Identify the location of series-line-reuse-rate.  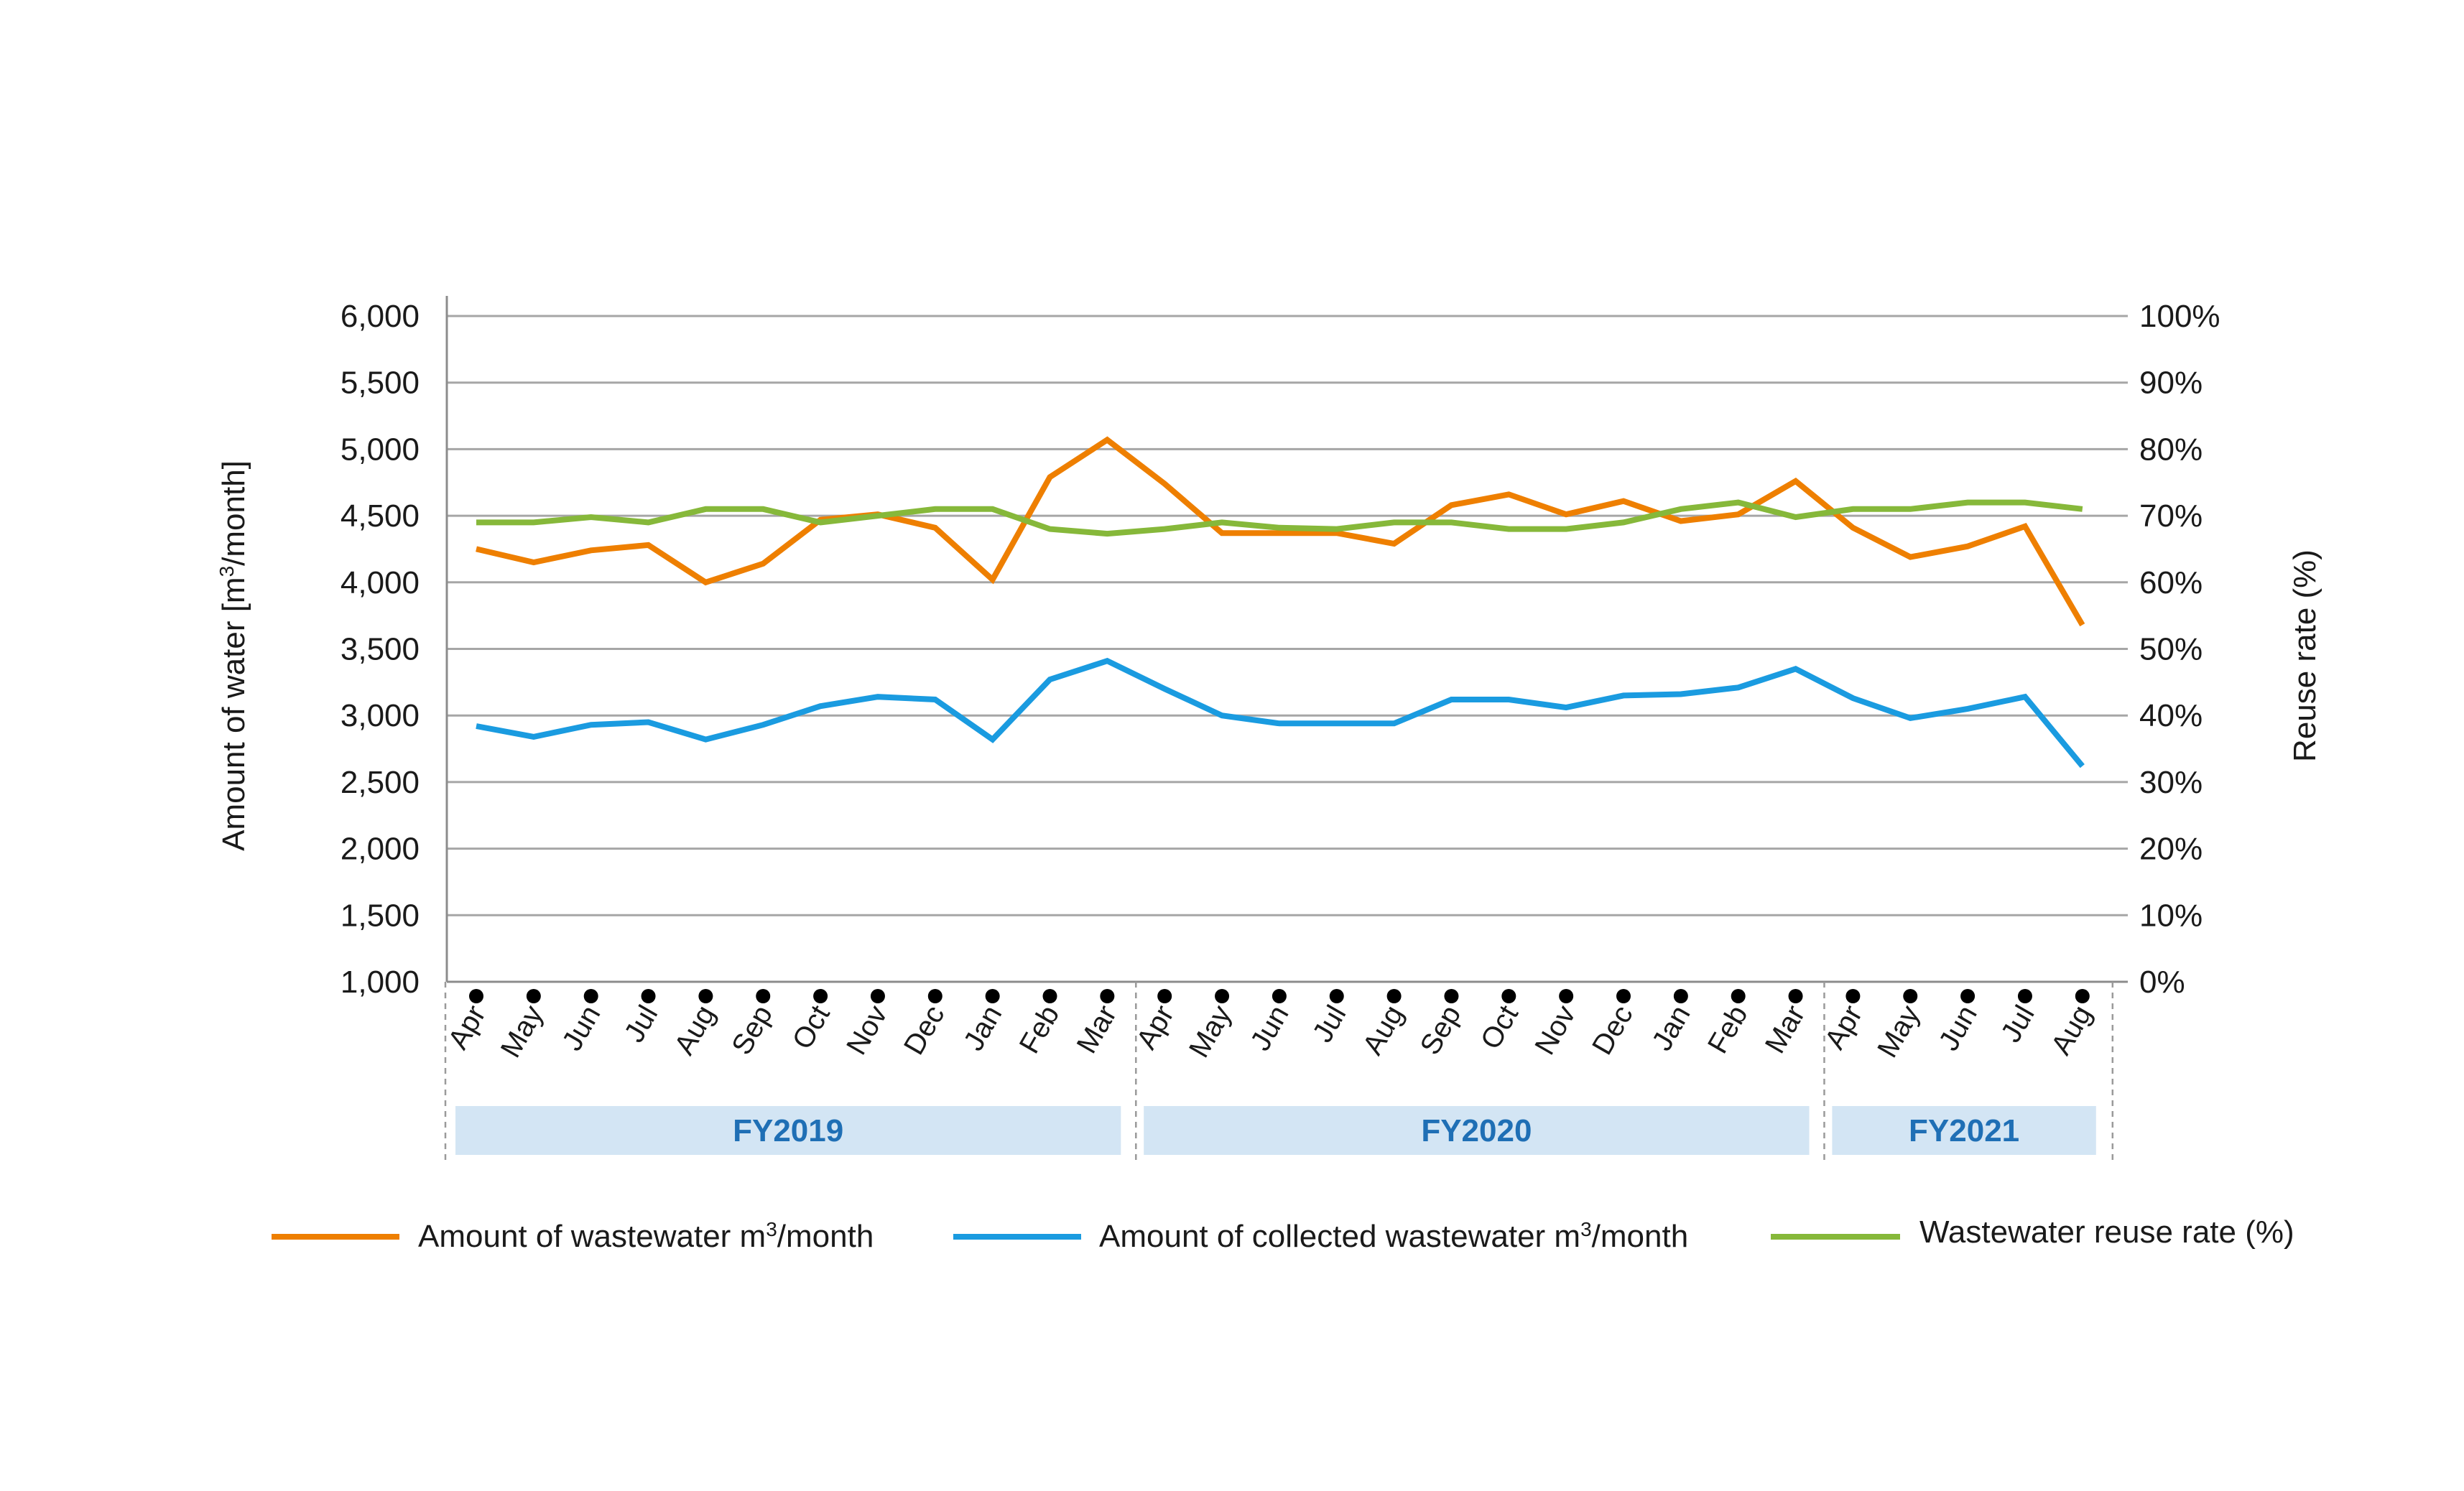
(1279, 518).